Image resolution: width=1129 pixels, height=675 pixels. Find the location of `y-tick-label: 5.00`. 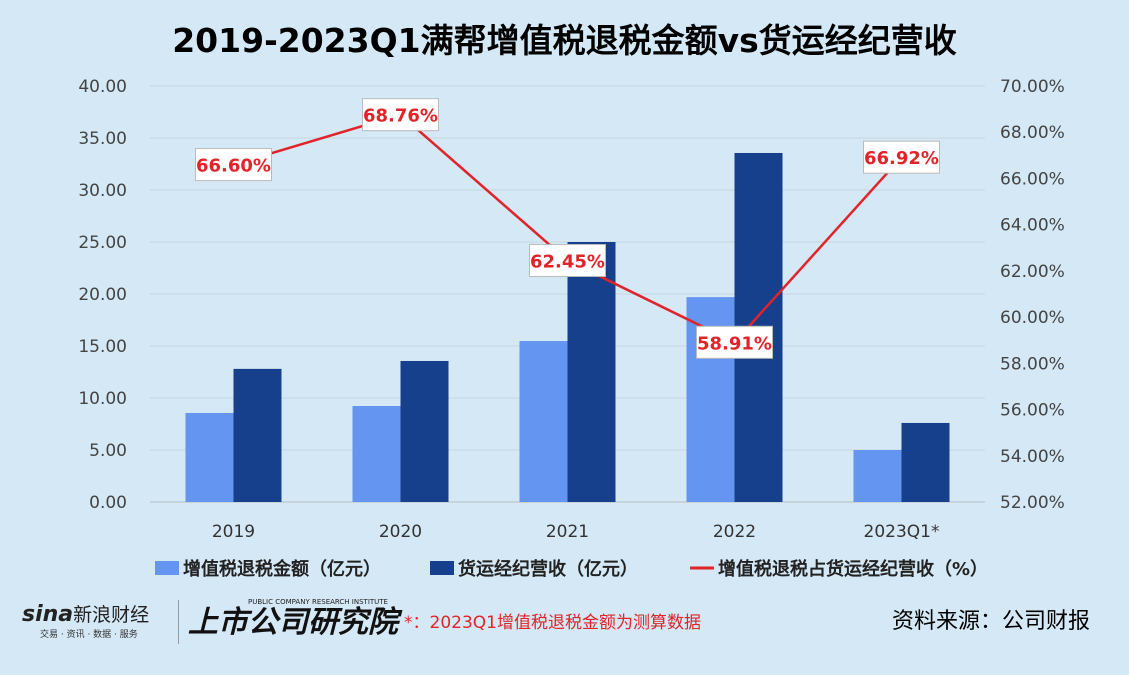

y-tick-label: 5.00 is located at coordinates (108, 451).